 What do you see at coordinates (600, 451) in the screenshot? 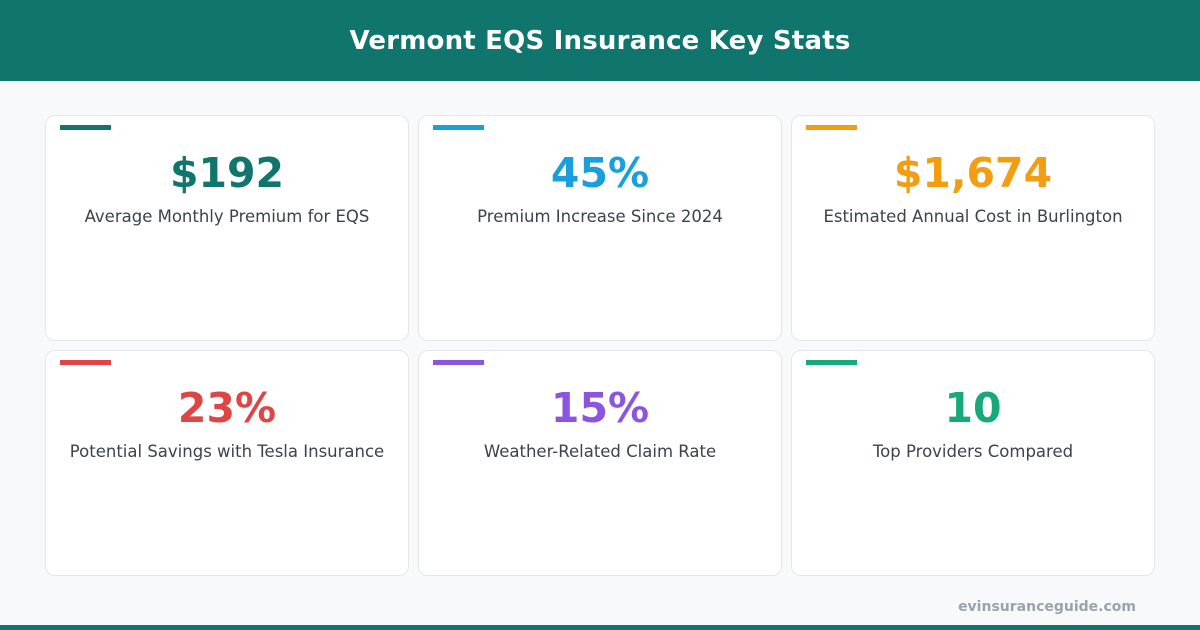
I see `stat-label: Weather-Related Claim Rate` at bounding box center [600, 451].